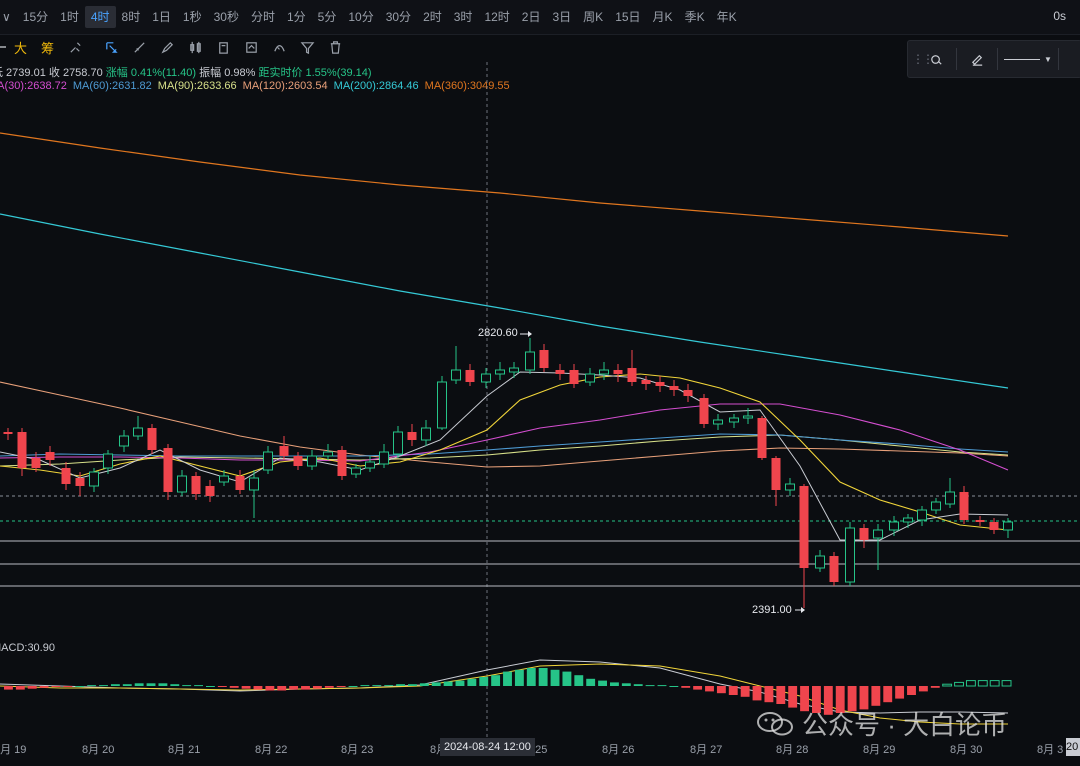 Image resolution: width=1080 pixels, height=766 pixels. Describe the element at coordinates (772, 610) in the screenshot. I see `low-price-label: 2391.00` at that location.